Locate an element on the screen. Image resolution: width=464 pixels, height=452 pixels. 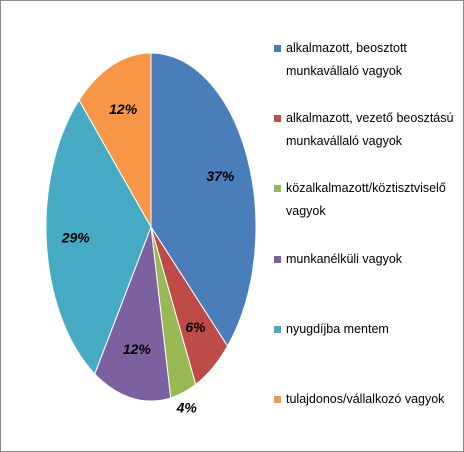
legend-label: tulajdonos/vállalkozó vagyok is located at coordinates (365, 399).